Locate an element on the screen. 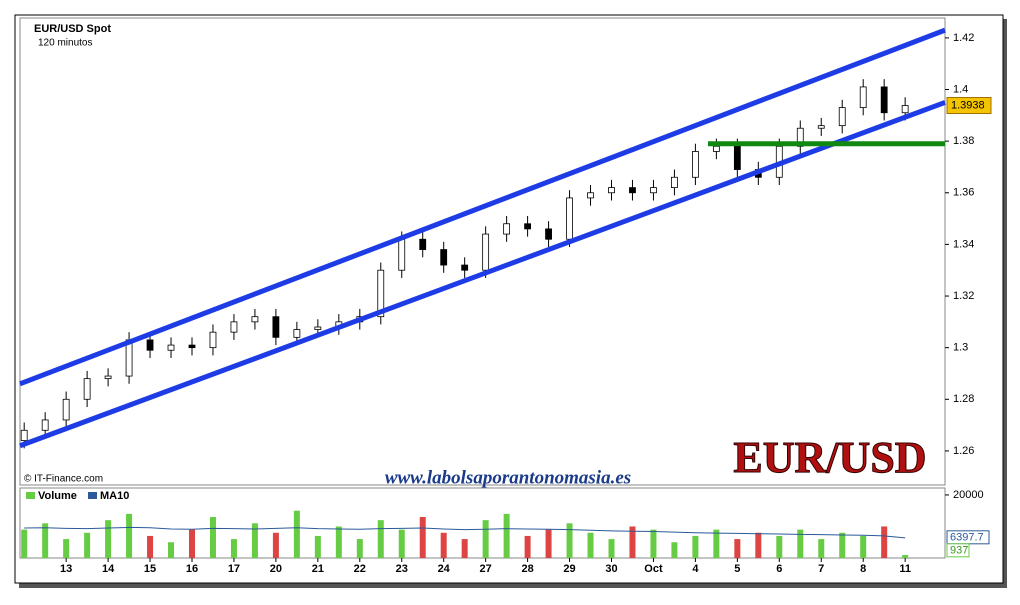 Image resolution: width=1020 pixels, height=605 pixels. y-tick-label: 1.38 is located at coordinates (963, 141).